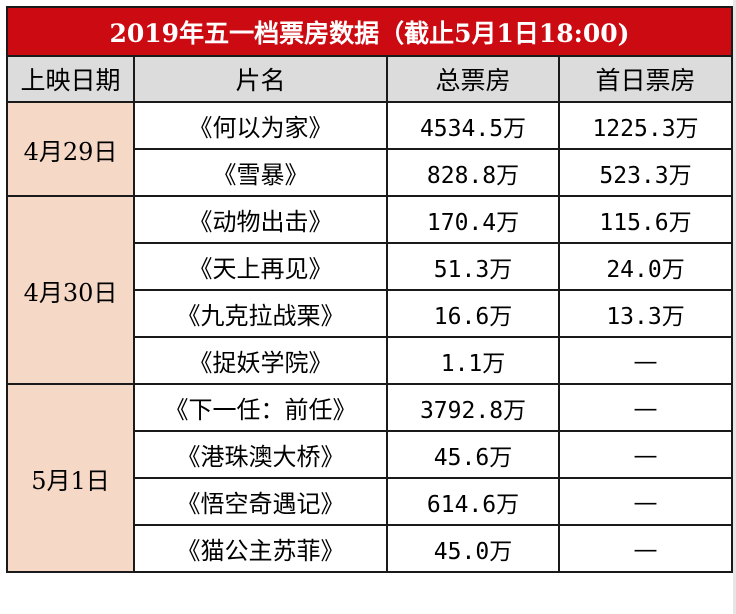 This screenshot has height=614, width=736. What do you see at coordinates (473, 79) in the screenshot?
I see `header-total: 总票房` at bounding box center [473, 79].